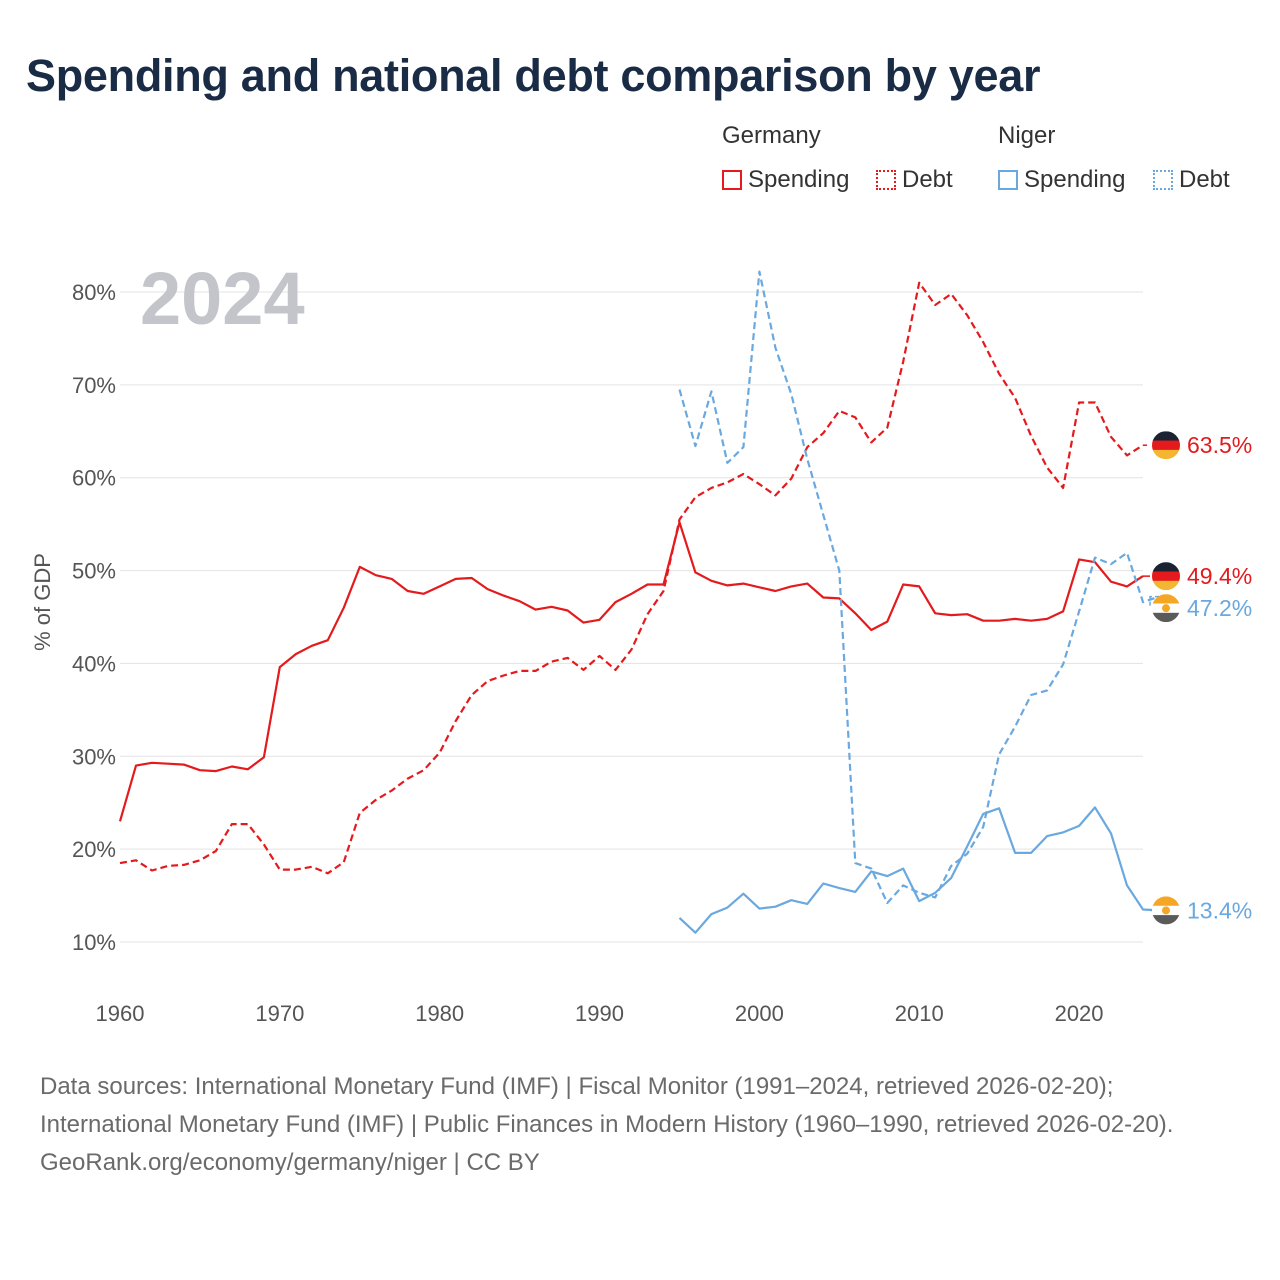 The width and height of the screenshot is (1280, 1280). Describe the element at coordinates (439, 1013) in the screenshot. I see `x-tick-label: 1980` at that location.